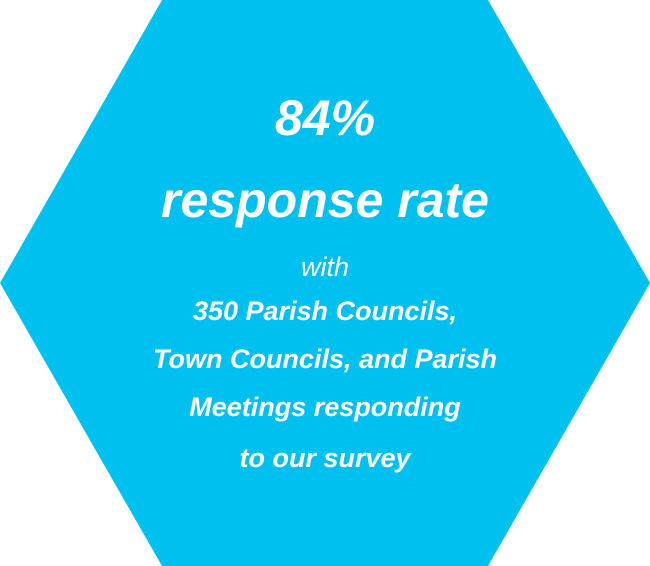  I want to click on detail-line-1: 350 Parish Councils,, so click(325, 311).